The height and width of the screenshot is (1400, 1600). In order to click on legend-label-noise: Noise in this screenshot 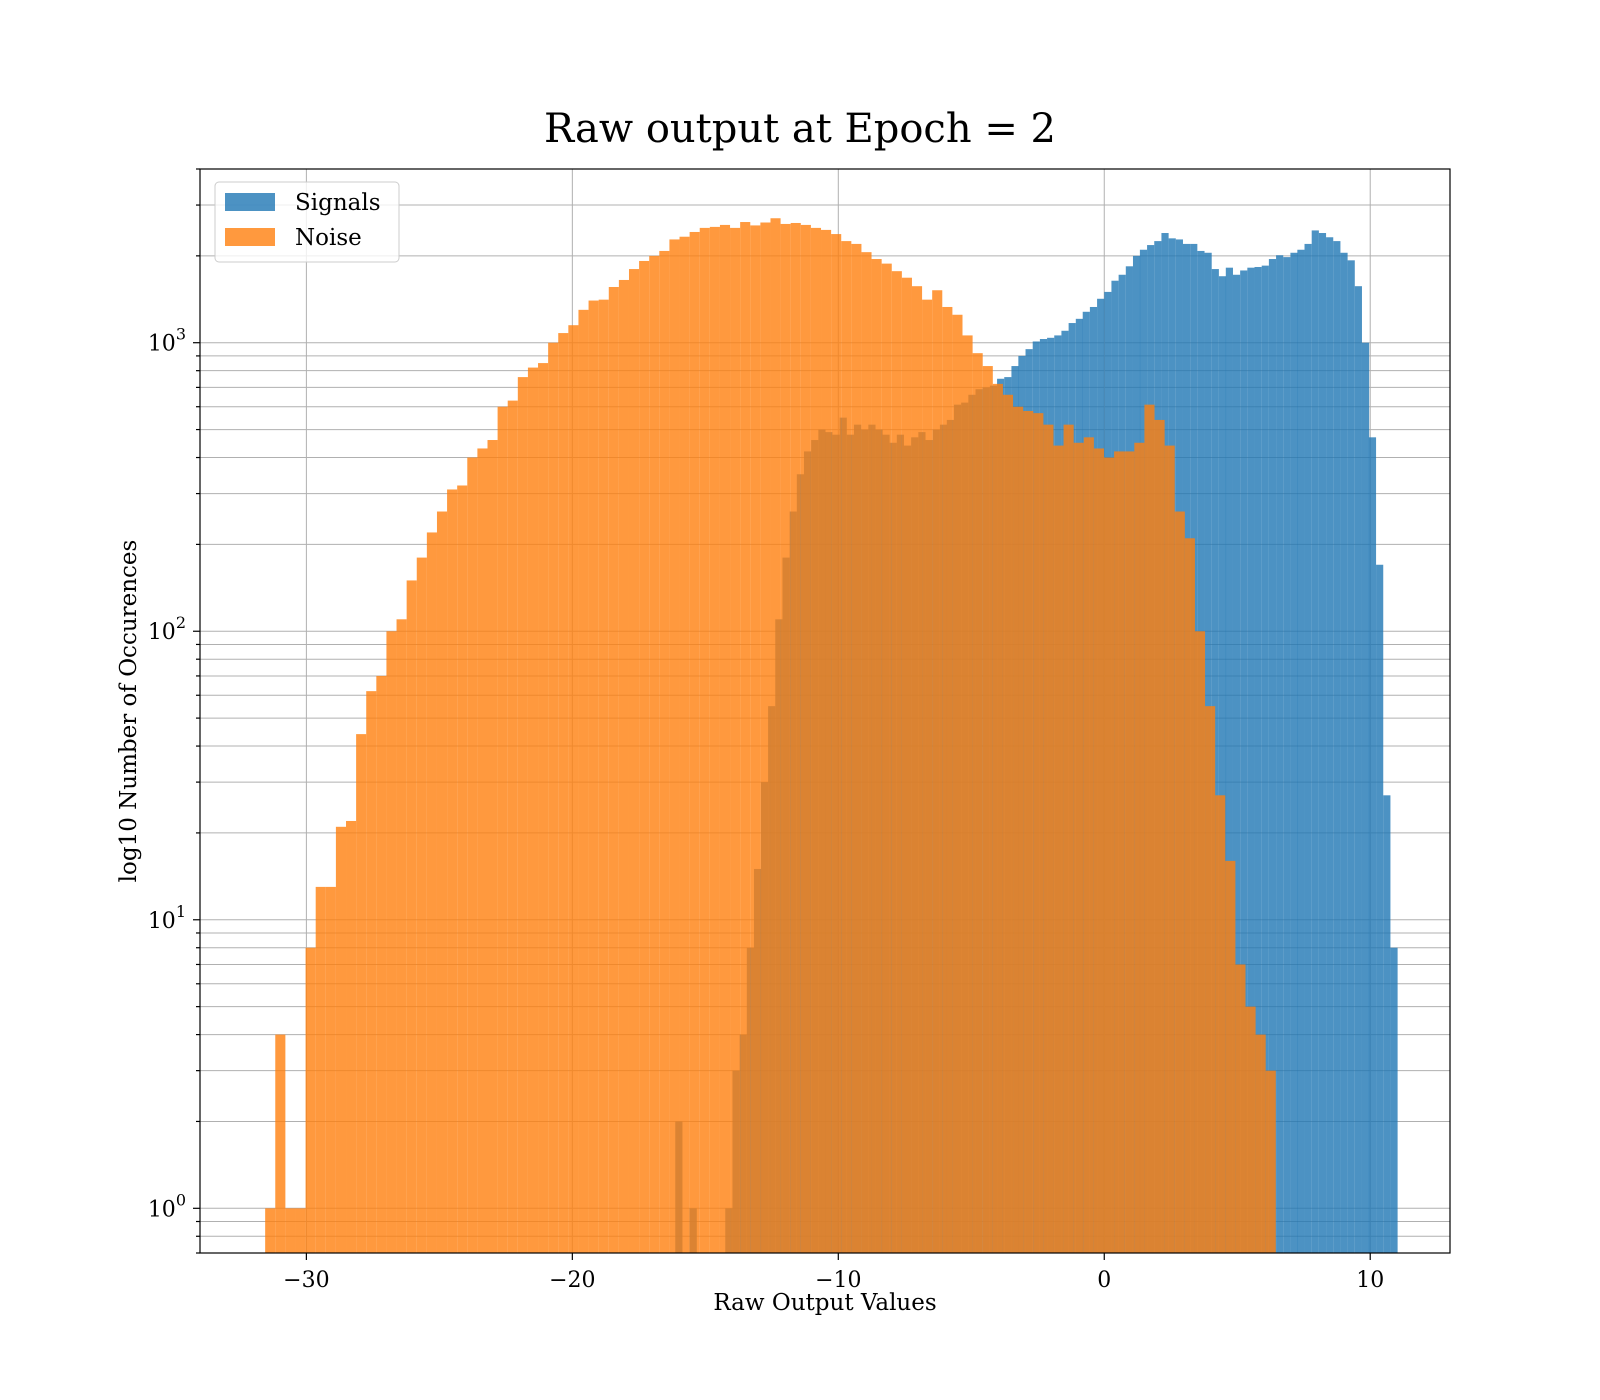, I will do `click(328, 238)`.